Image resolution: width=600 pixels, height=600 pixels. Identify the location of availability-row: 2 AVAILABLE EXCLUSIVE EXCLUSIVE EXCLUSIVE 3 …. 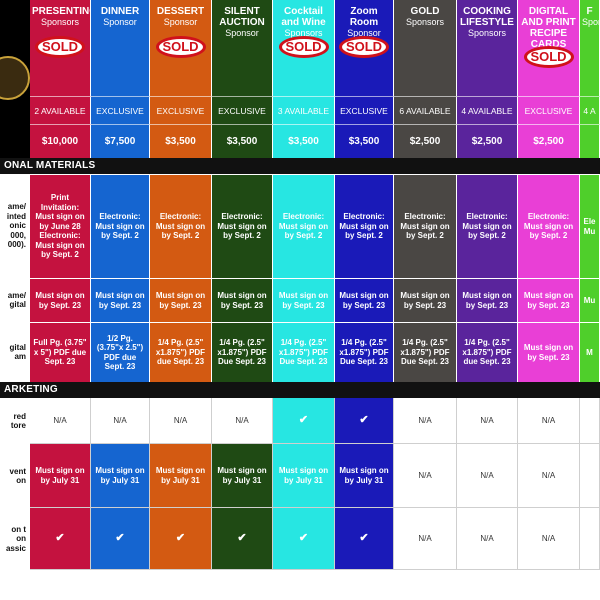
(300, 110).